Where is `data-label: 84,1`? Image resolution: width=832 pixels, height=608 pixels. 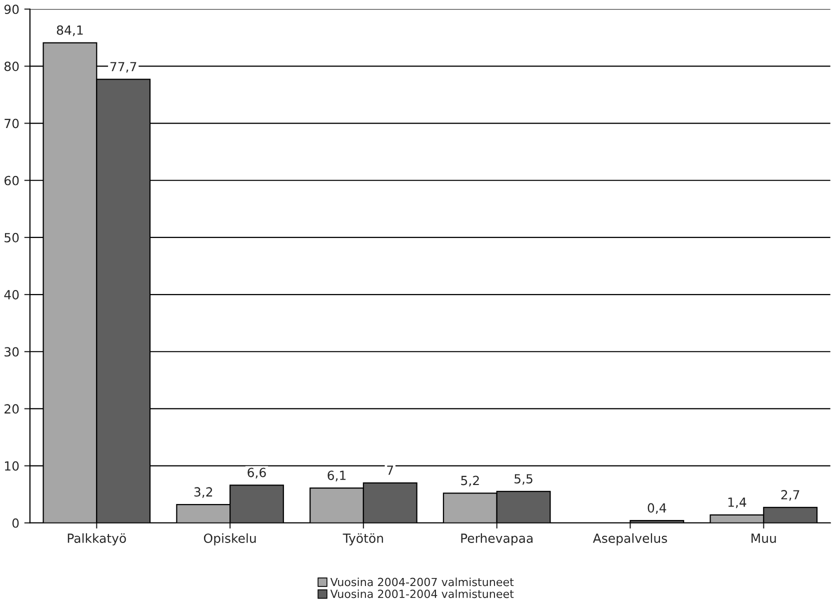 data-label: 84,1 is located at coordinates (69, 30).